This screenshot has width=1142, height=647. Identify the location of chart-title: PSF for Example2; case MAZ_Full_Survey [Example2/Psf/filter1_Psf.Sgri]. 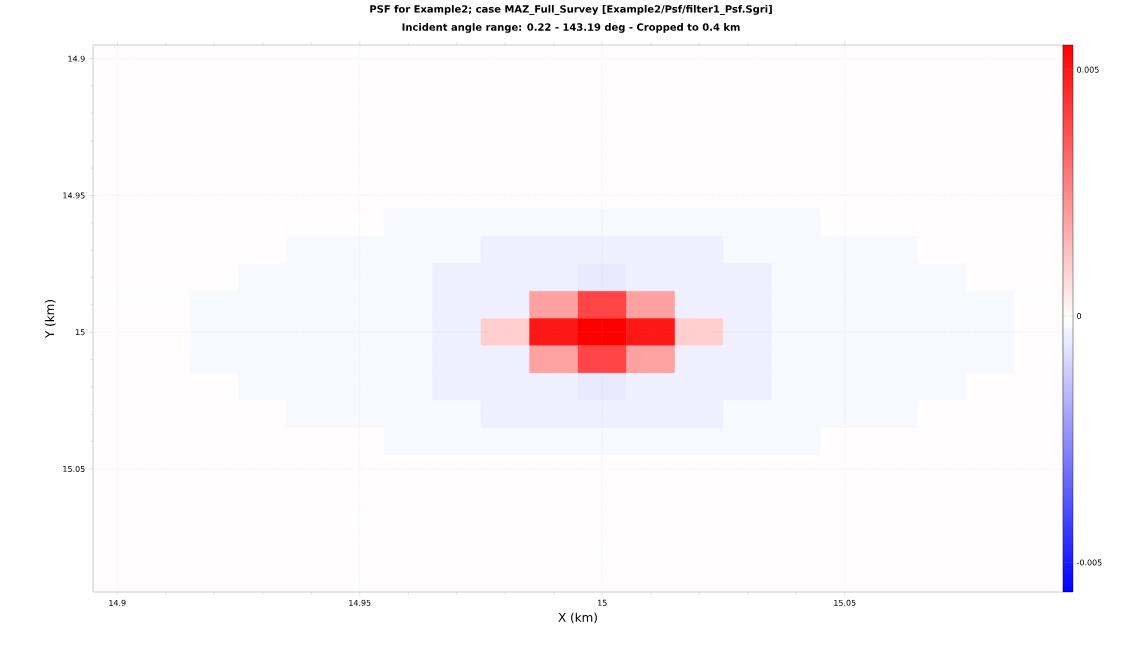
(571, 10).